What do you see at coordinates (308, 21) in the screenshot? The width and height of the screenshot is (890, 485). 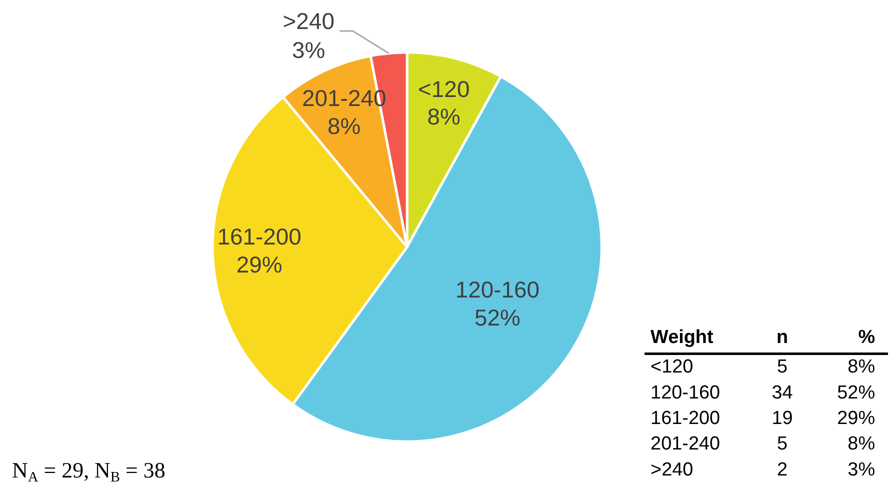 I see `slice-label: >240` at bounding box center [308, 21].